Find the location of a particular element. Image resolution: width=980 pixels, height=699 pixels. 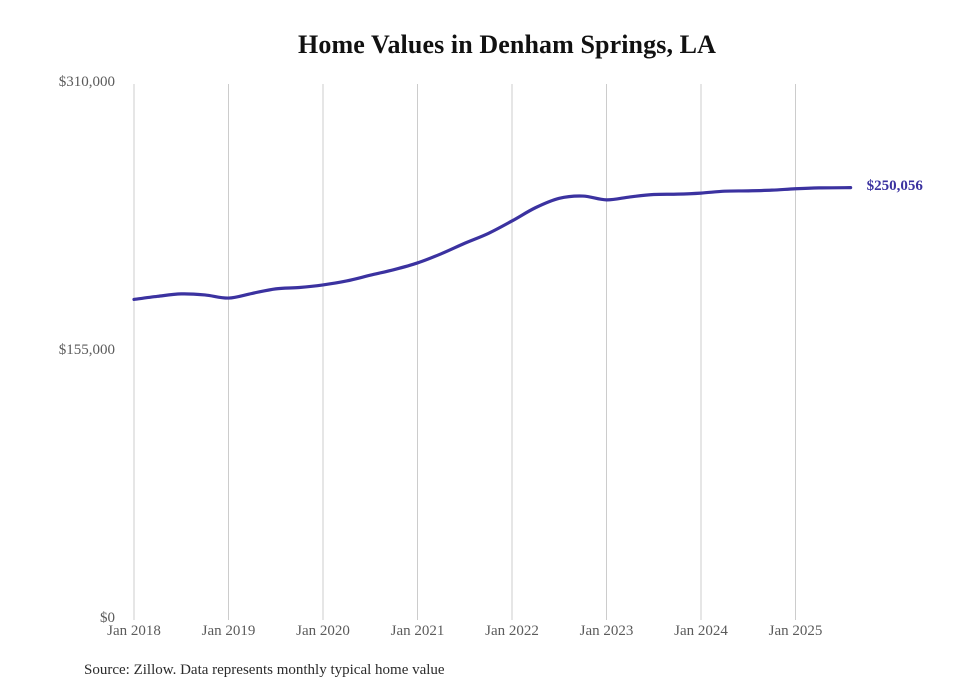

x-tick-label-0: Jan 2018 is located at coordinates (134, 631).